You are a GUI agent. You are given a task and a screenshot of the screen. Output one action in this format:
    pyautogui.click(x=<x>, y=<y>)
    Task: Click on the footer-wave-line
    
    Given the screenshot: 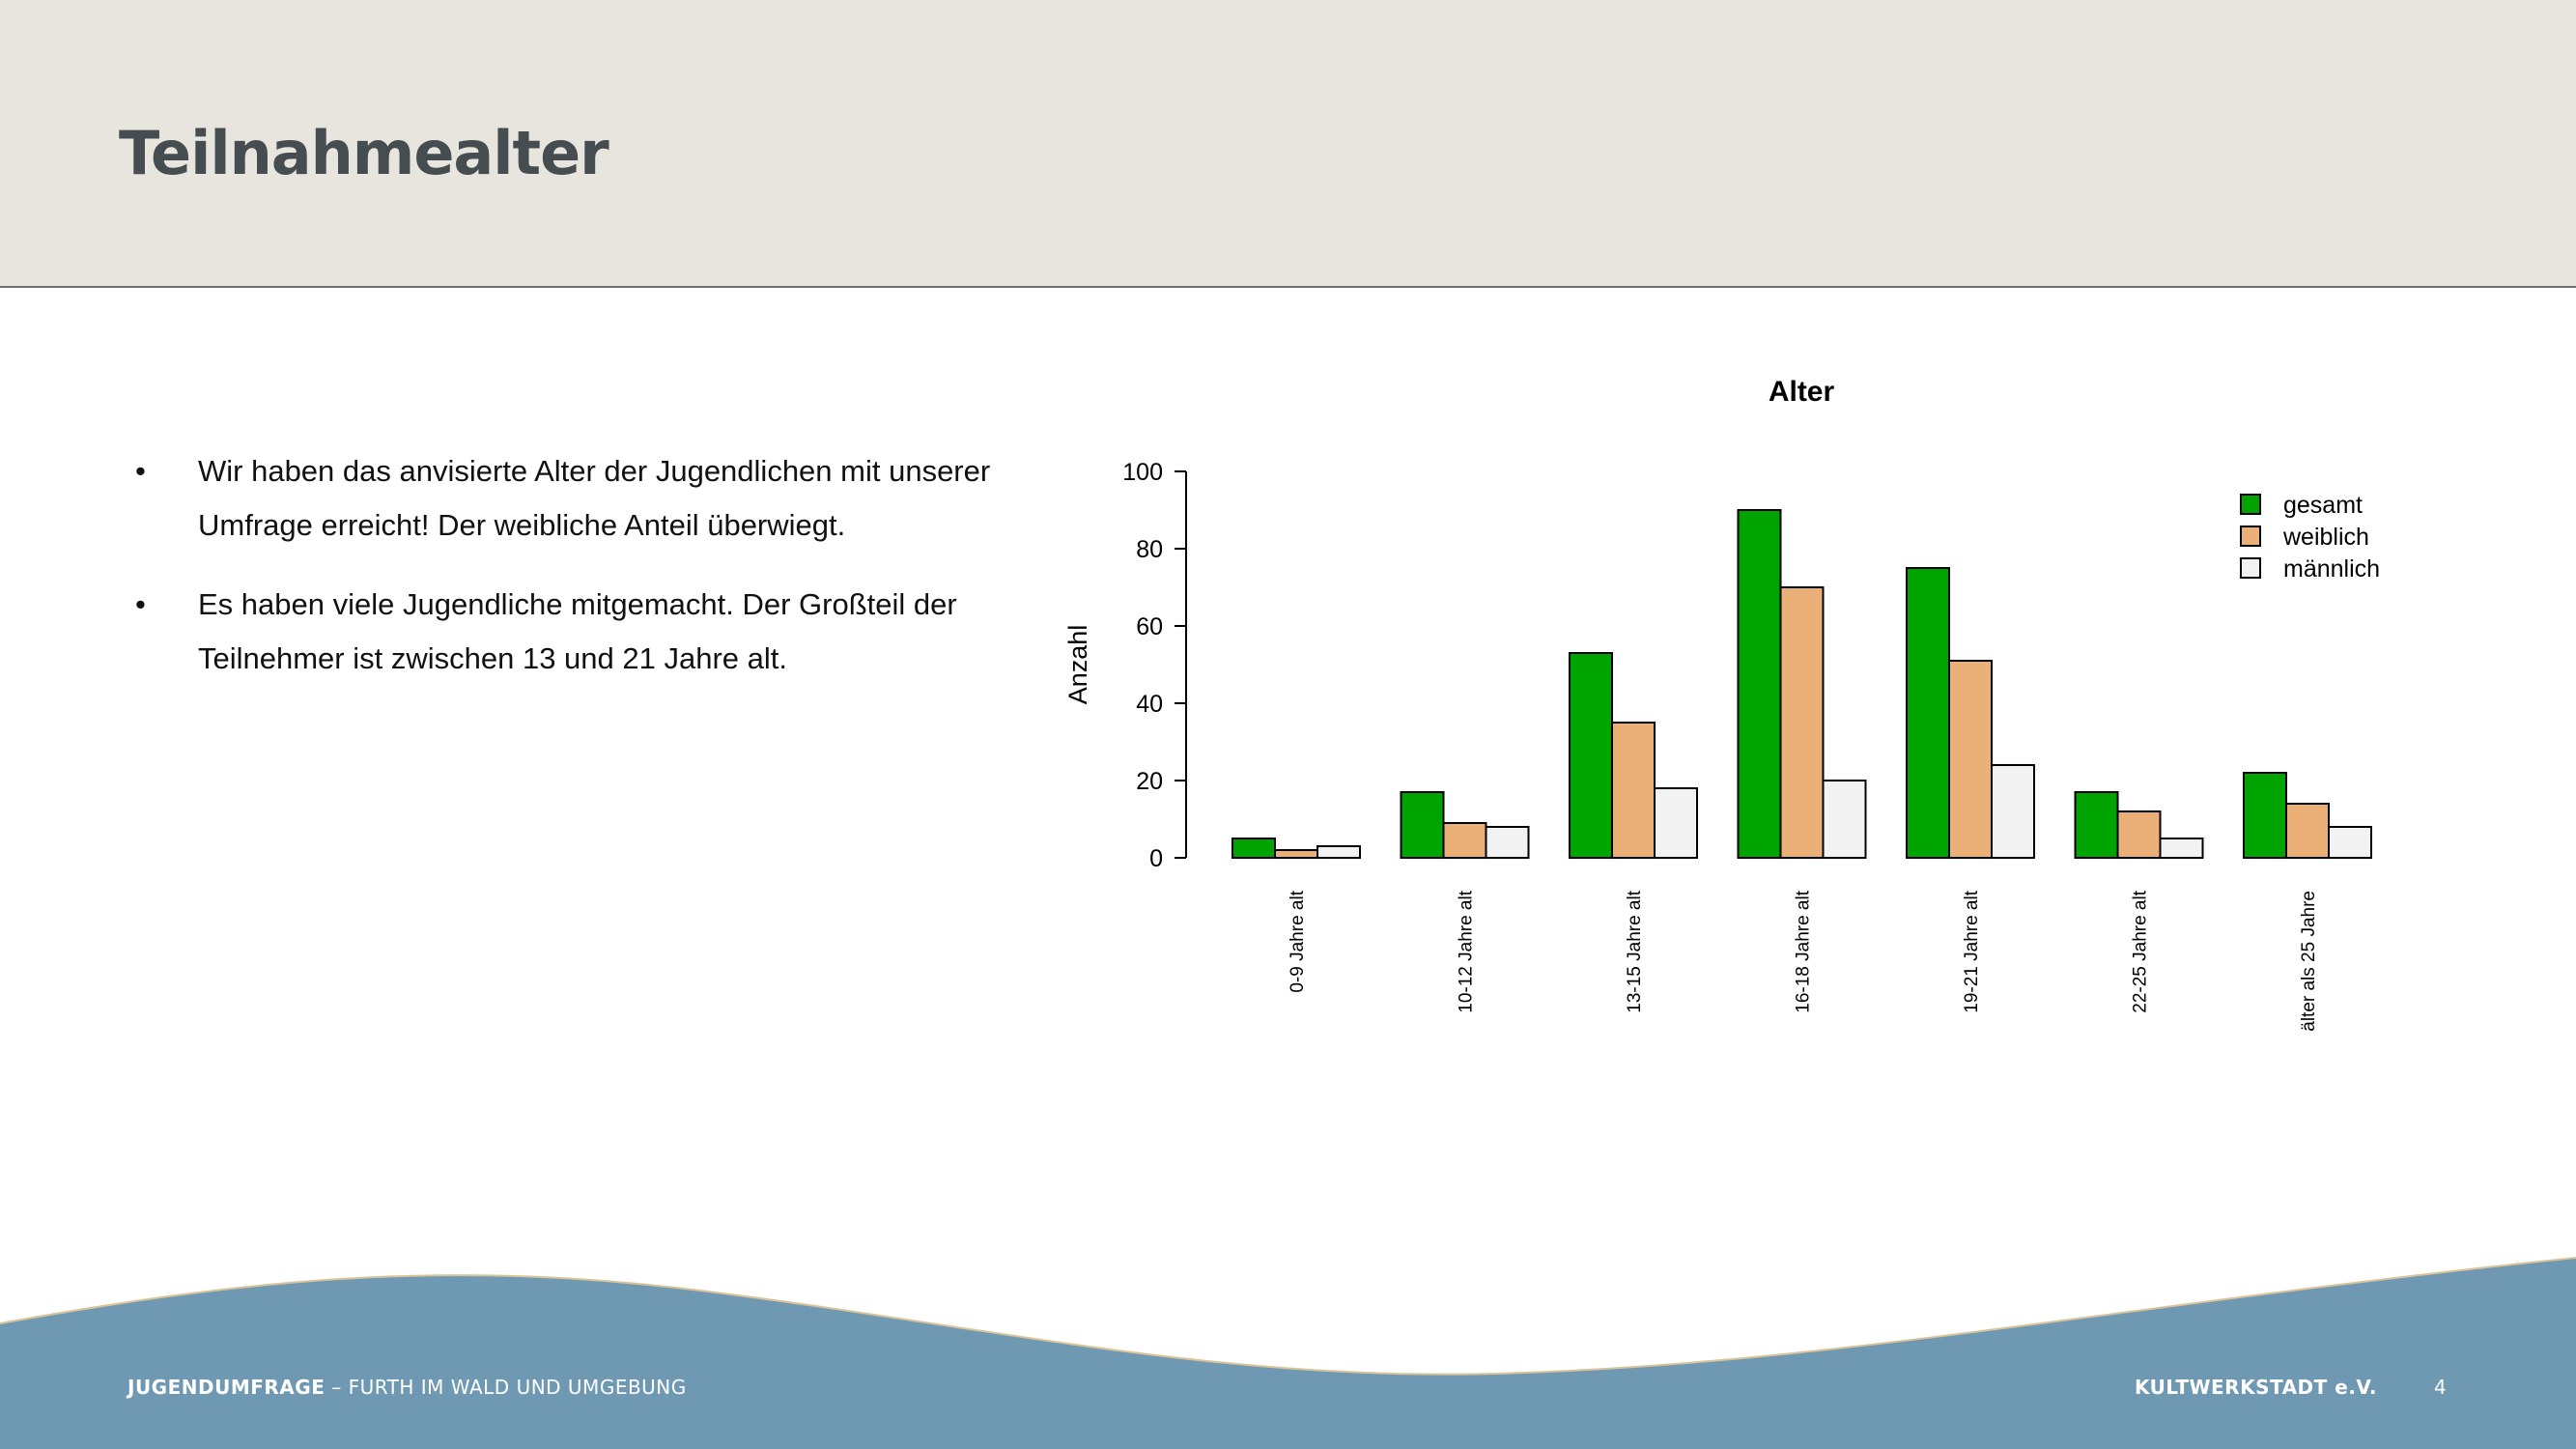 What is the action you would take?
    pyautogui.click(x=1288, y=1316)
    